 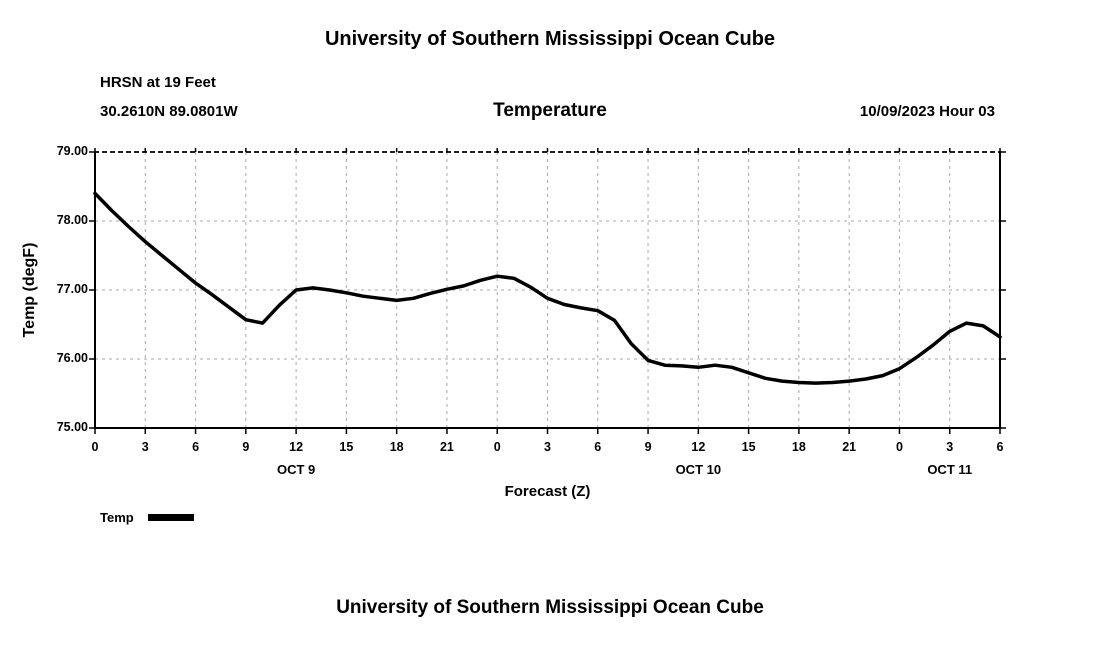 What do you see at coordinates (72, 289) in the screenshot?
I see `y-tick-label: 77.00` at bounding box center [72, 289].